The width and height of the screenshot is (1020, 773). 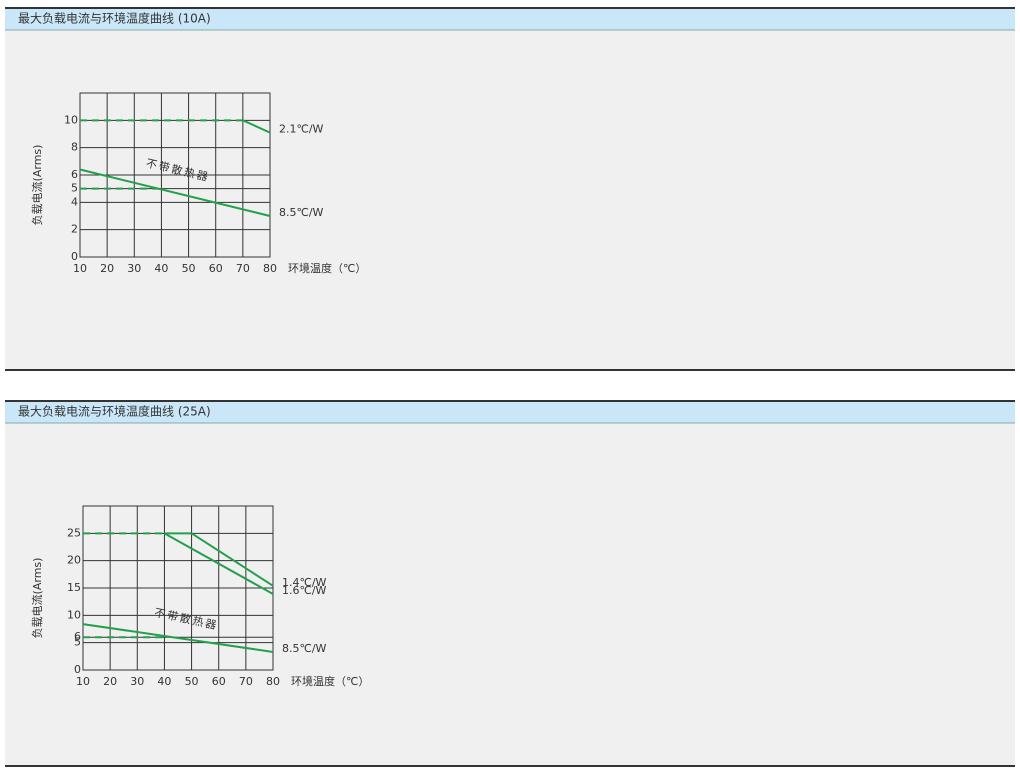 What do you see at coordinates (304, 582) in the screenshot?
I see `series-label: 1.4℃/W` at bounding box center [304, 582].